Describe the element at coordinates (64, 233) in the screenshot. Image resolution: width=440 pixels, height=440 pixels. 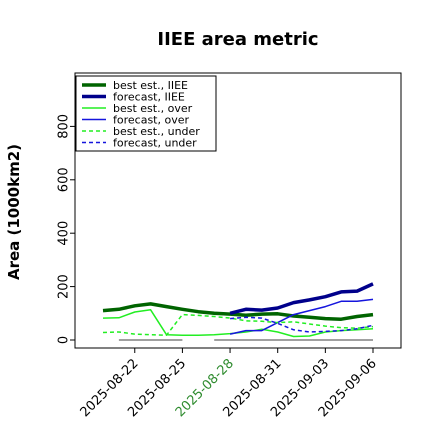
I see `y-tick-label: 400` at that location.